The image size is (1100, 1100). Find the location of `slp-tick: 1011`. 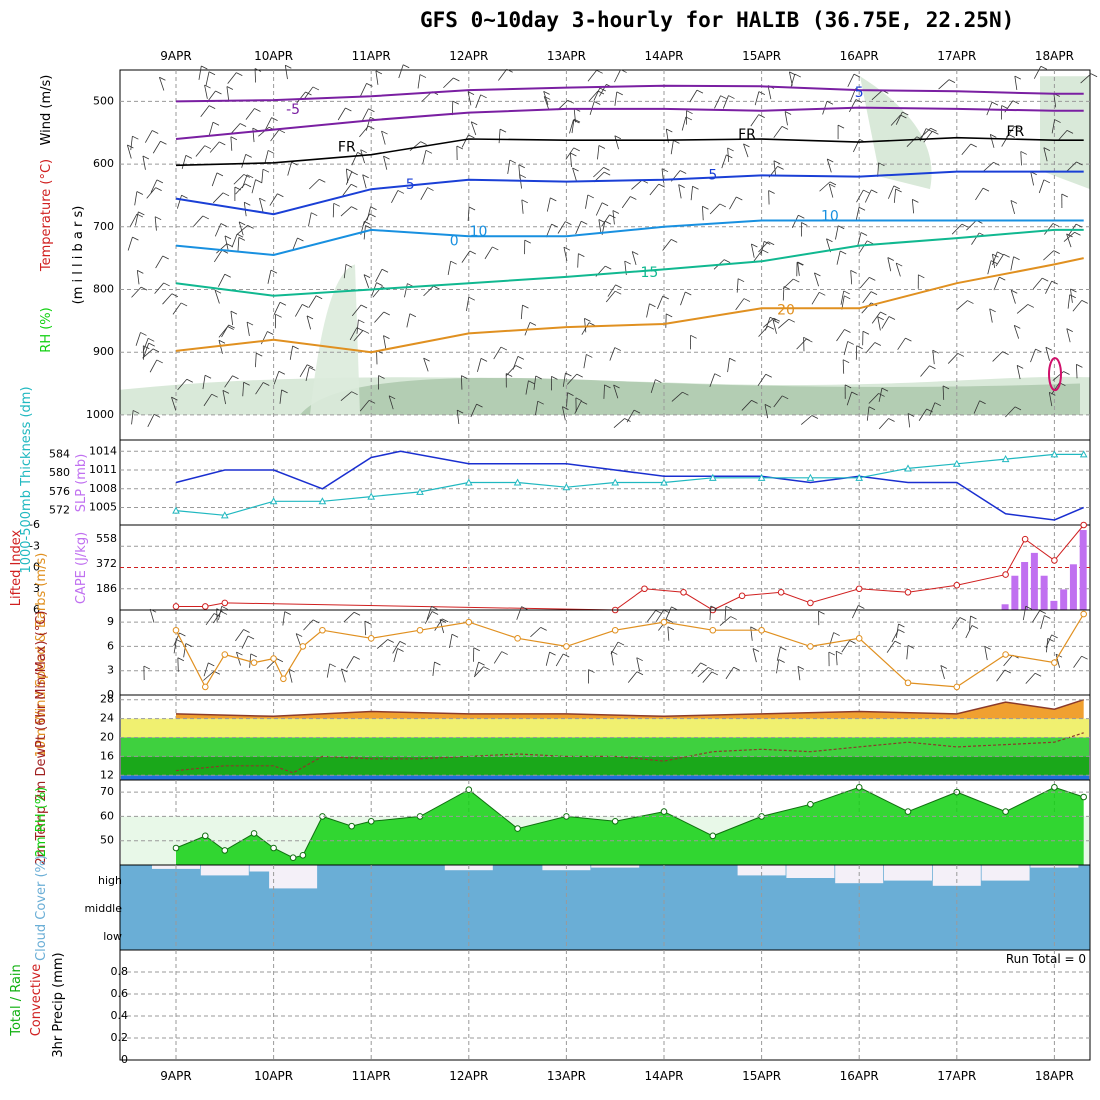

slp-tick: 1011 is located at coordinates (103, 469).